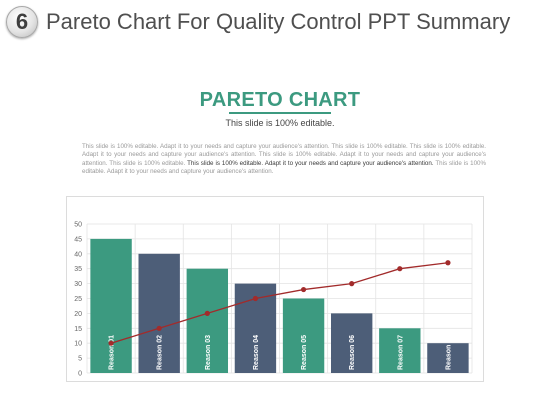 The image size is (560, 420). Describe the element at coordinates (448, 352) in the screenshot. I see `category-label: Reason 08` at that location.